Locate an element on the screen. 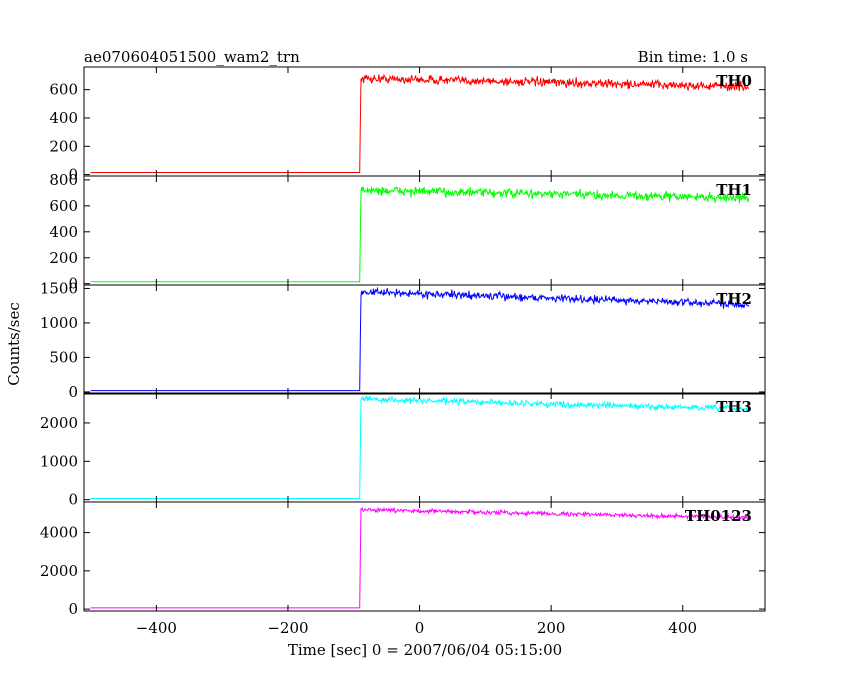  series-line-th2 is located at coordinates (420, 339).